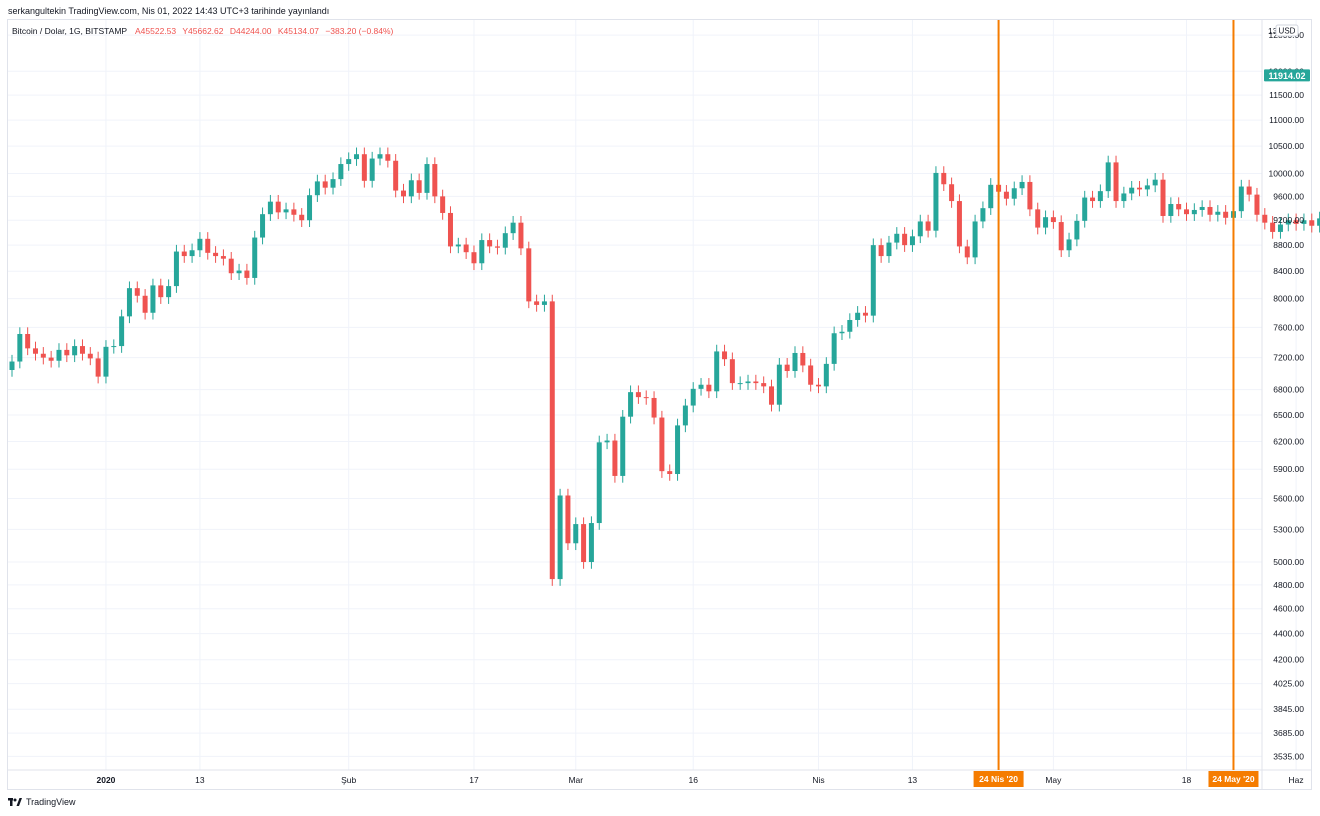 Image resolution: width=1320 pixels, height=816 pixels. I want to click on y-tick-label: 8800.00, so click(1288, 245).